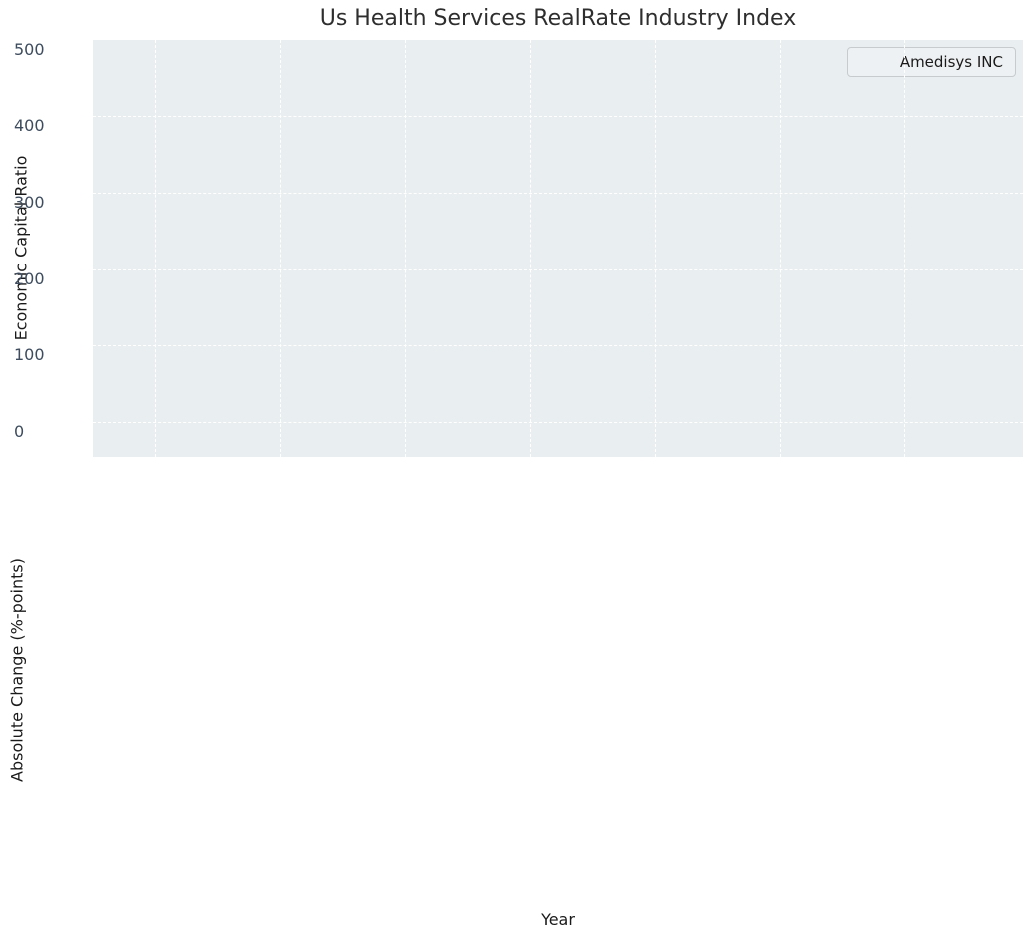  I want to click on y-tick-label: 100, so click(29, 355).